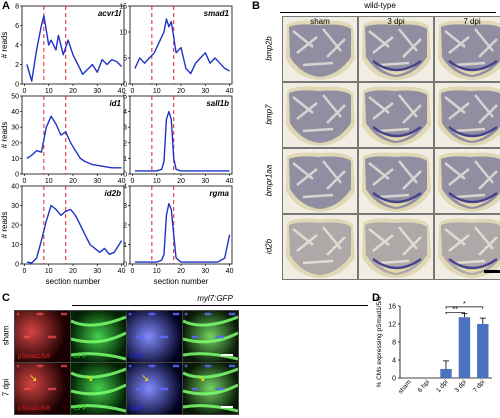  Describe the element at coordinates (182, 46) in the screenshot. I see `series-line-smad1` at that location.